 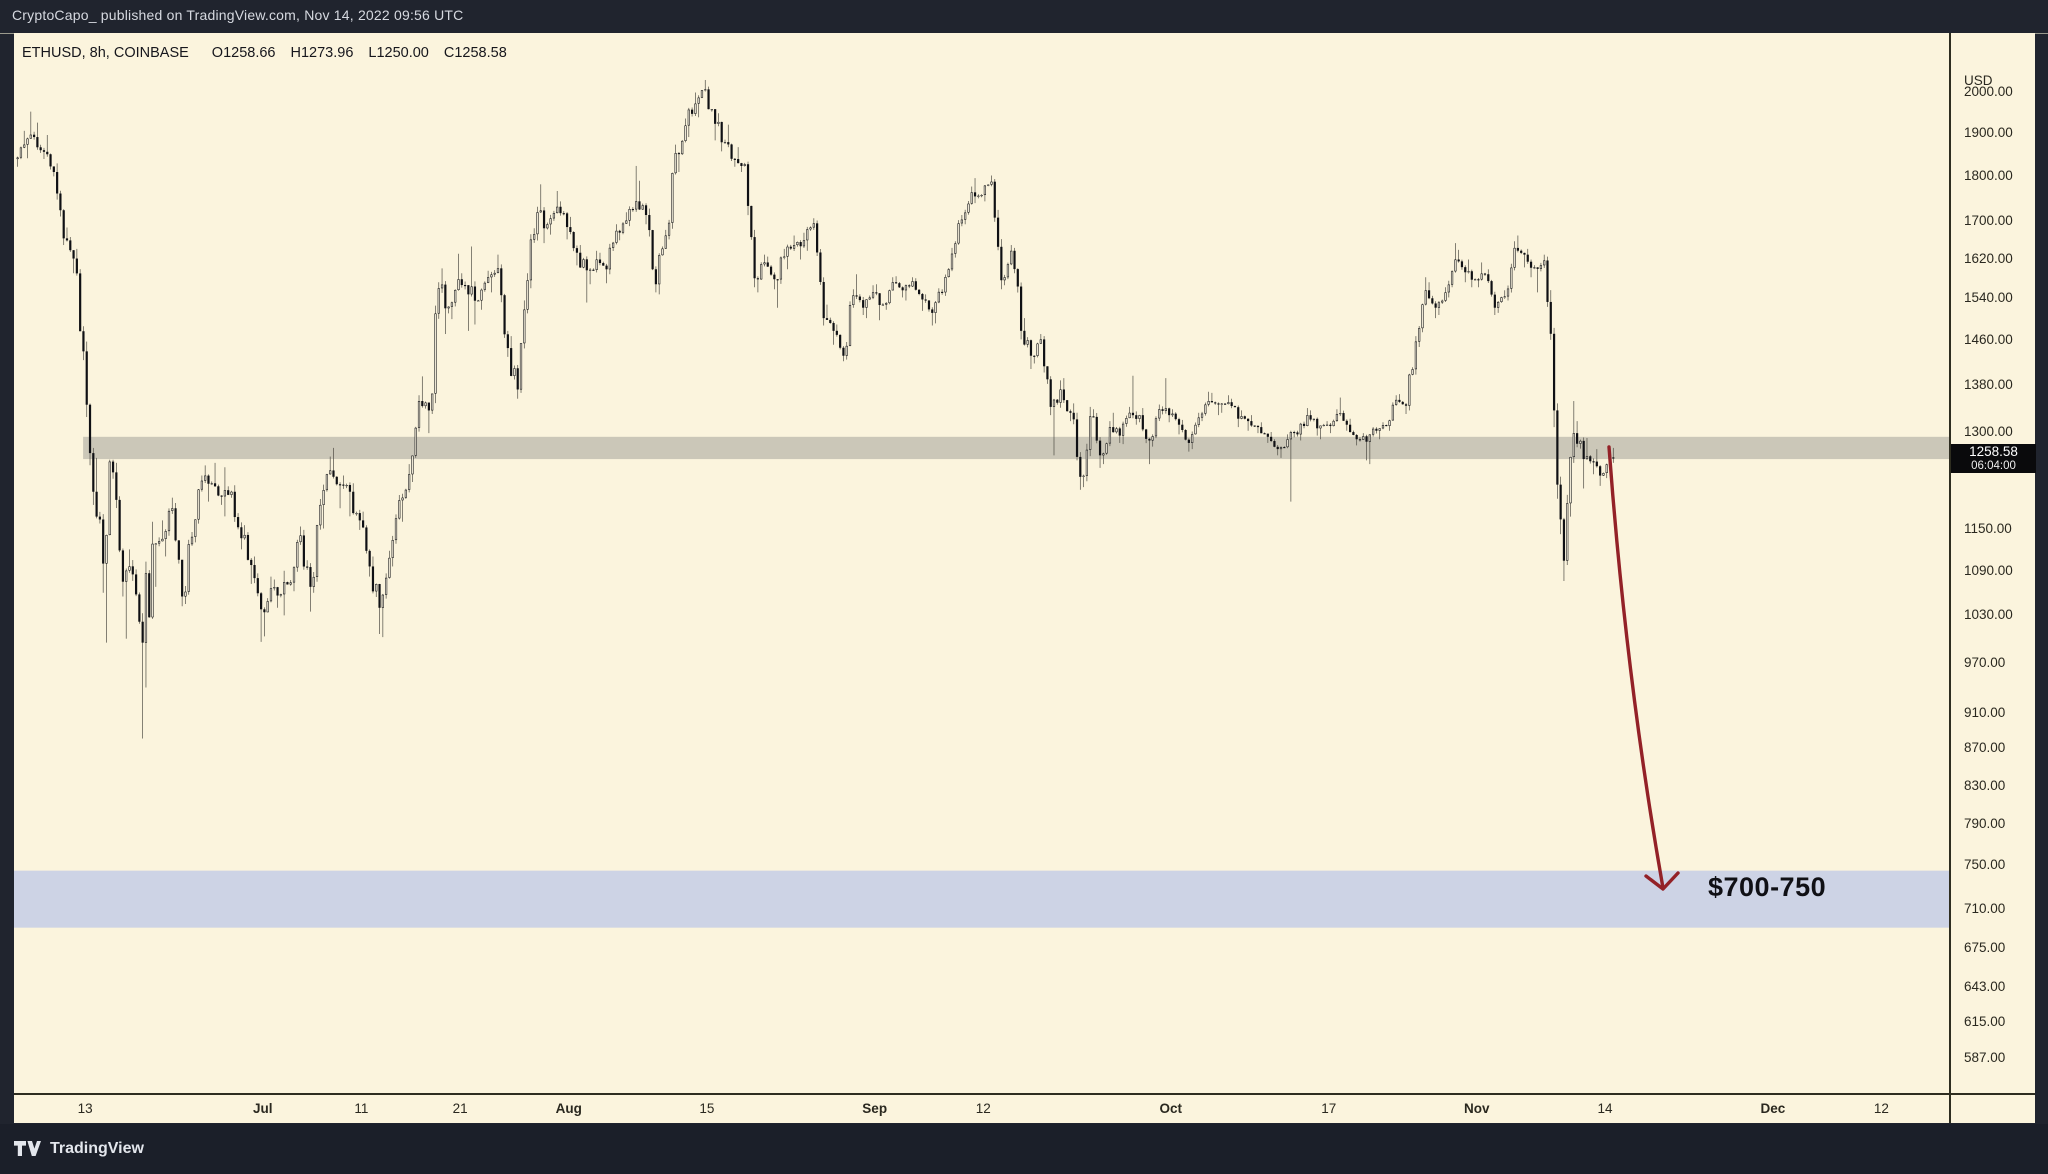 I want to click on price-tick: 1800.00, so click(x=1988, y=175).